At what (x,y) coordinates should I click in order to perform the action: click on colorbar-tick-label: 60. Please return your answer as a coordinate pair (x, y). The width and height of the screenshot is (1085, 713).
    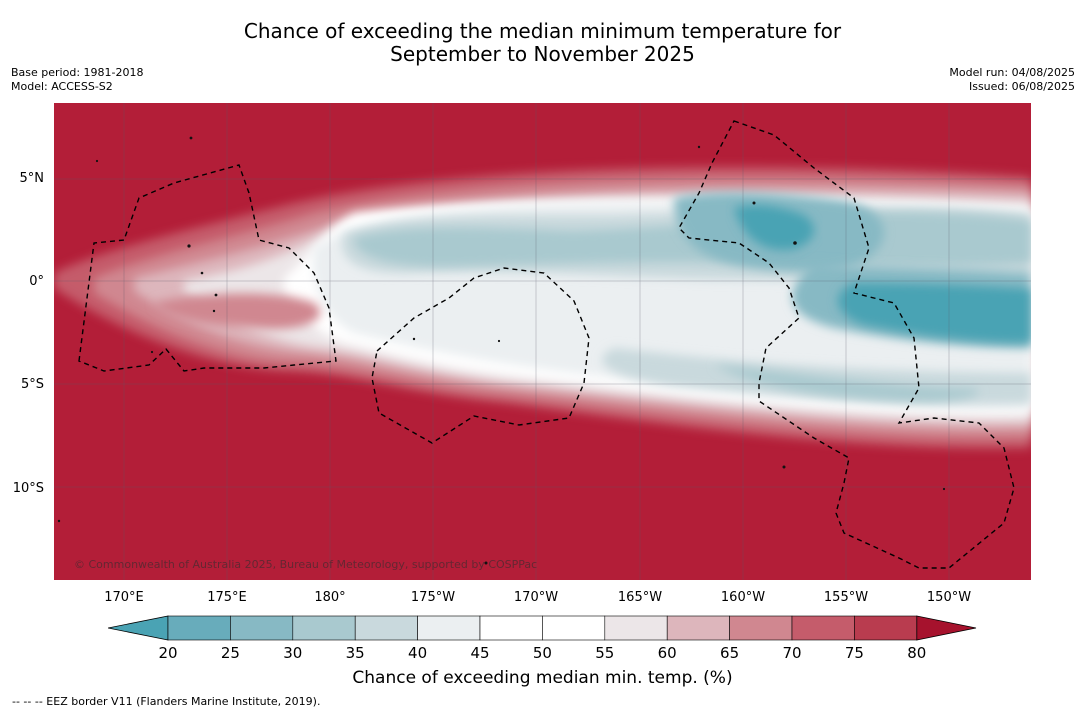
    Looking at the image, I should click on (667, 653).